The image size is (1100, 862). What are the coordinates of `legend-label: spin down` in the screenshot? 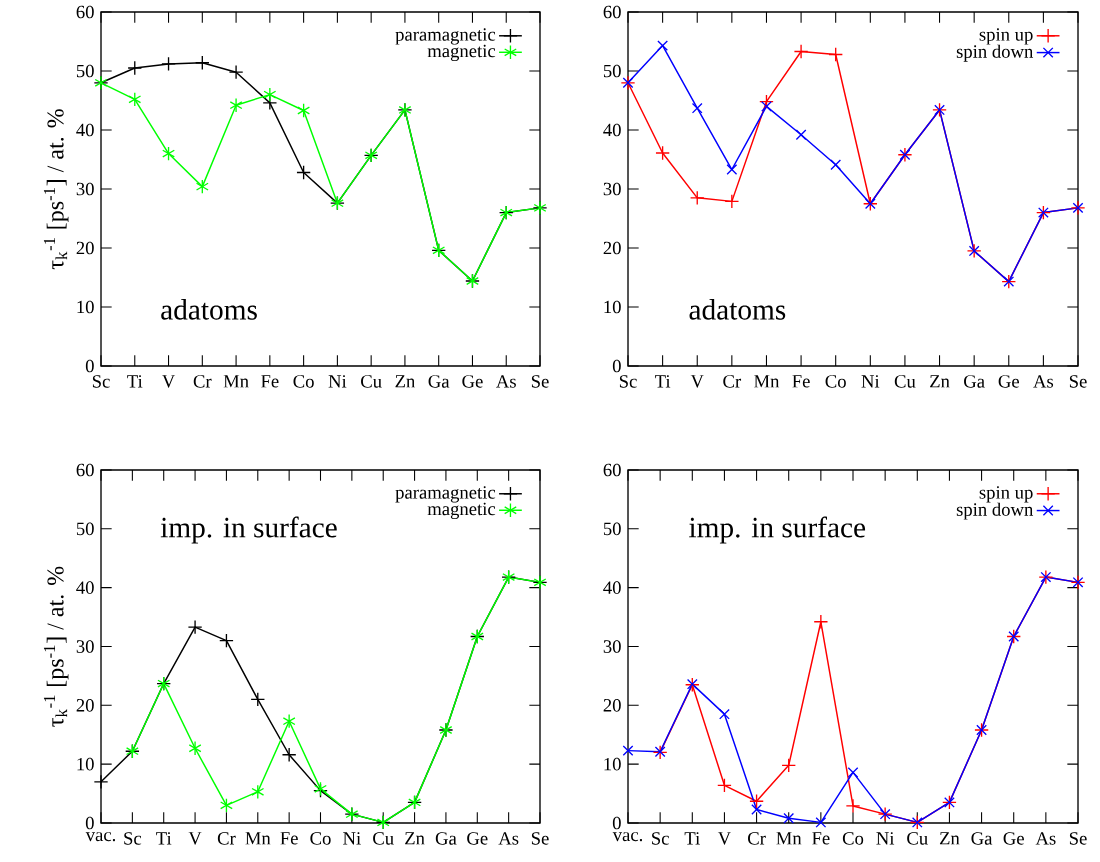 It's located at (995, 511).